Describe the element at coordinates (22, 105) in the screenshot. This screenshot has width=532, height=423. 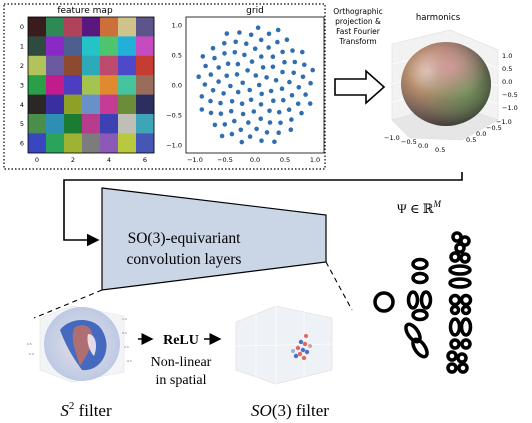
I see `feature-map-ytick: 4` at that location.